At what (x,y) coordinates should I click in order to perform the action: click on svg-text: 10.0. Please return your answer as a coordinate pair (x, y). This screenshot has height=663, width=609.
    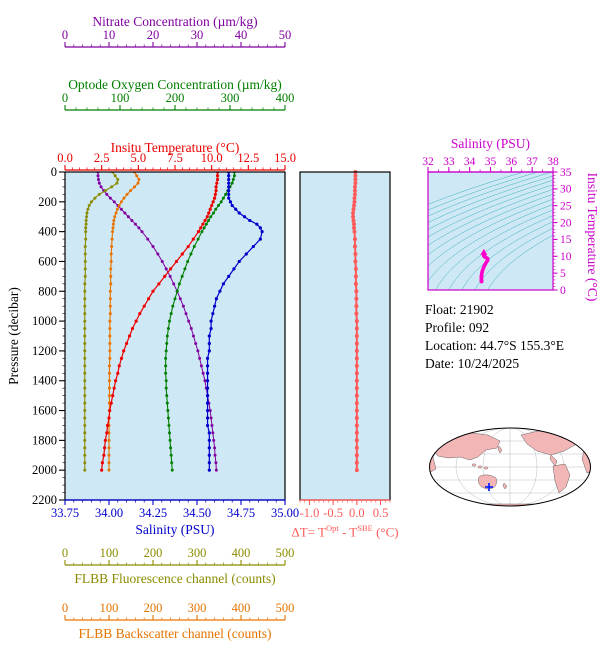
    Looking at the image, I should click on (212, 158).